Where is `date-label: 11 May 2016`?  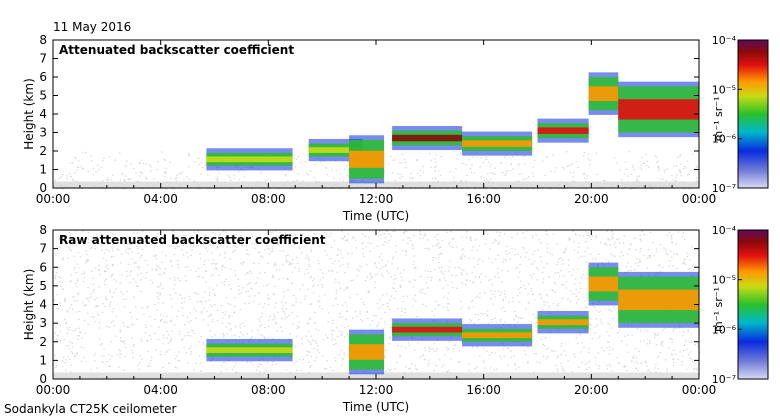 date-label: 11 May 2016 is located at coordinates (92, 27).